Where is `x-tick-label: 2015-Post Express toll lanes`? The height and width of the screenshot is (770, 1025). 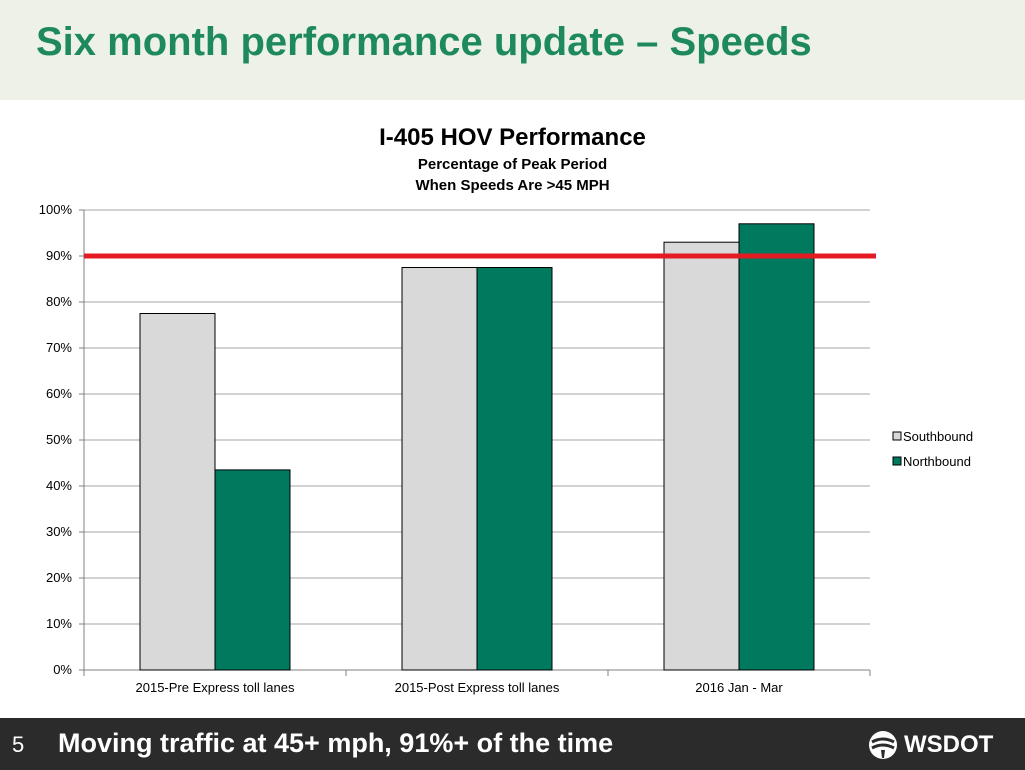
x-tick-label: 2015-Post Express toll lanes is located at coordinates (477, 687).